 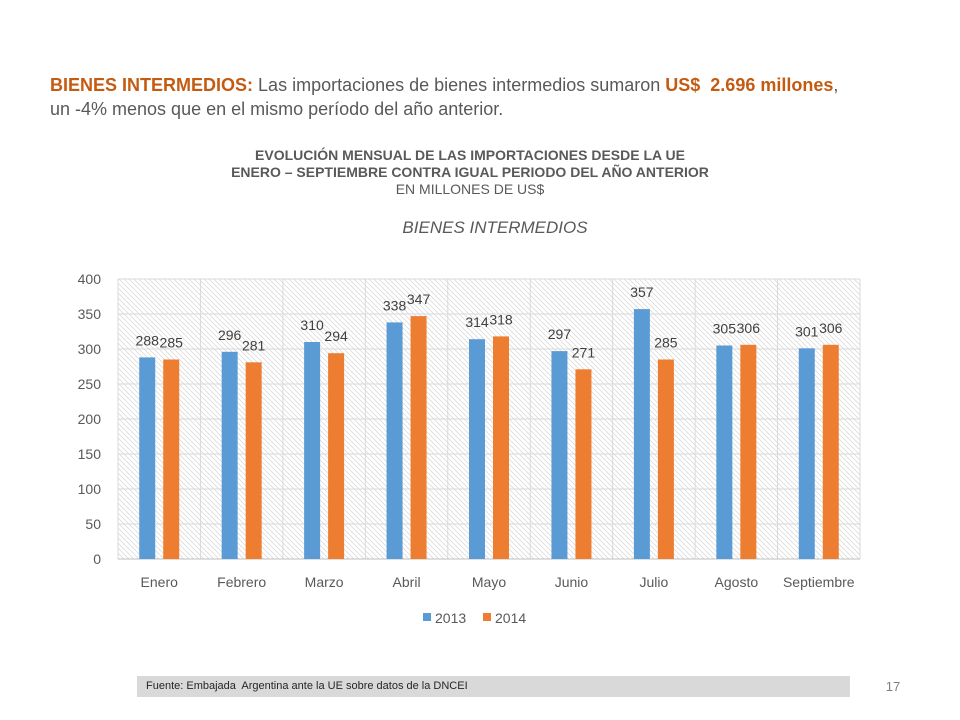 I want to click on y-tick-label-50: 50, so click(x=93, y=524).